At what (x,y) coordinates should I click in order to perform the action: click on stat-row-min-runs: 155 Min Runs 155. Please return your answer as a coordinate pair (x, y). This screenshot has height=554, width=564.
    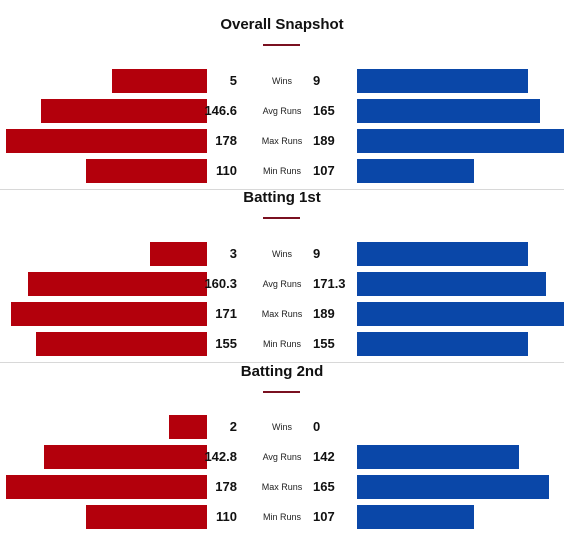
    Looking at the image, I should click on (282, 344).